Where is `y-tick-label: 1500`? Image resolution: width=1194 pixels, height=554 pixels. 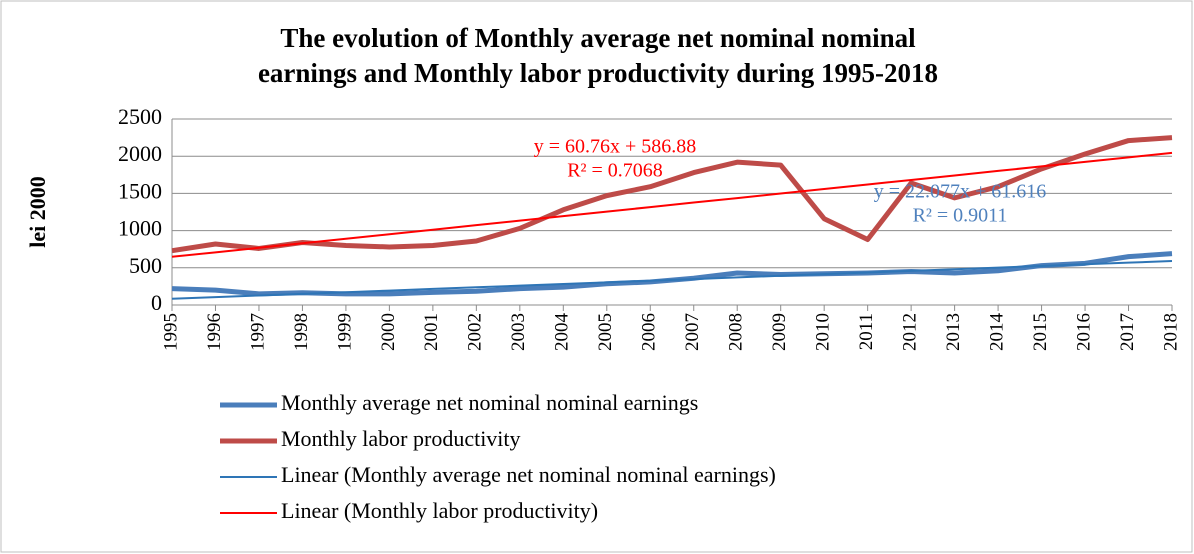
y-tick-label: 1500 is located at coordinates (140, 190).